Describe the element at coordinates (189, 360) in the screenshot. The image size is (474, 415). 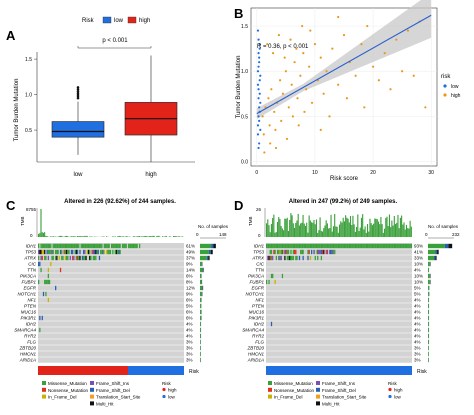
I see `gene-percent: 3%` at that location.